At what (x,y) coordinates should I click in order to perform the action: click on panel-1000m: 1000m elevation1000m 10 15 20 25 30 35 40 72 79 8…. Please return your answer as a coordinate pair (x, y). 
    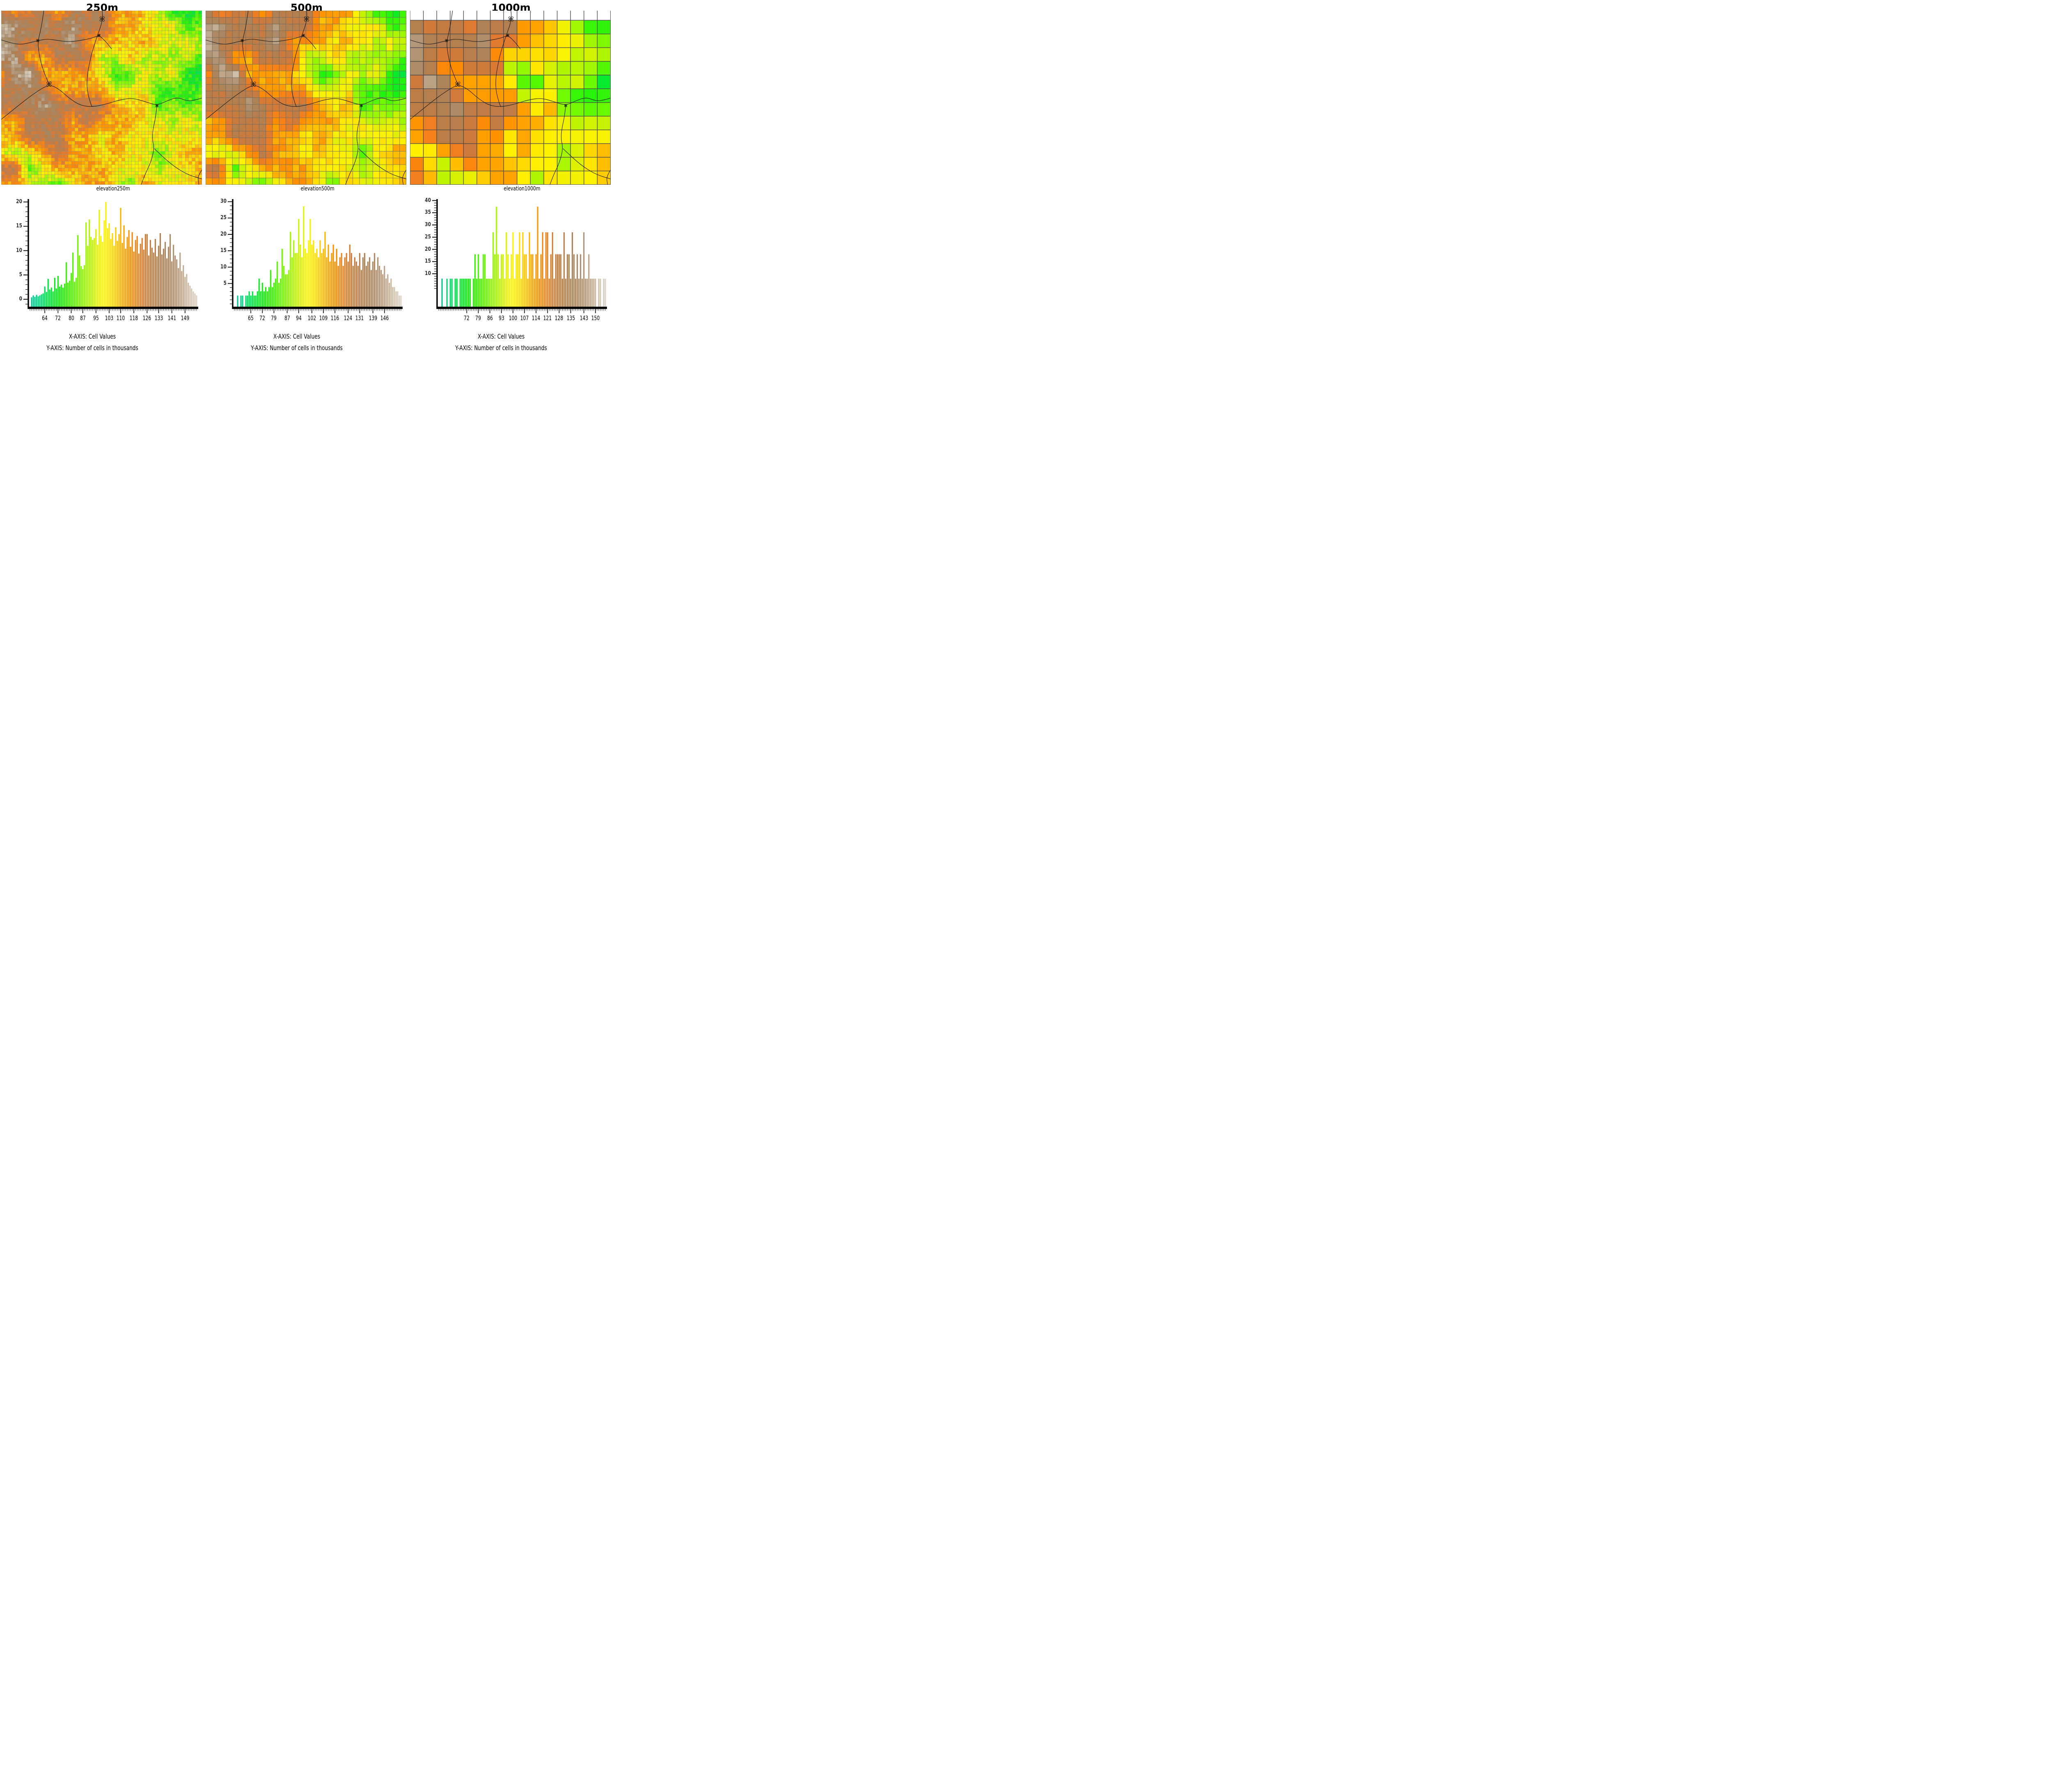
    Looking at the image, I should click on (511, 179).